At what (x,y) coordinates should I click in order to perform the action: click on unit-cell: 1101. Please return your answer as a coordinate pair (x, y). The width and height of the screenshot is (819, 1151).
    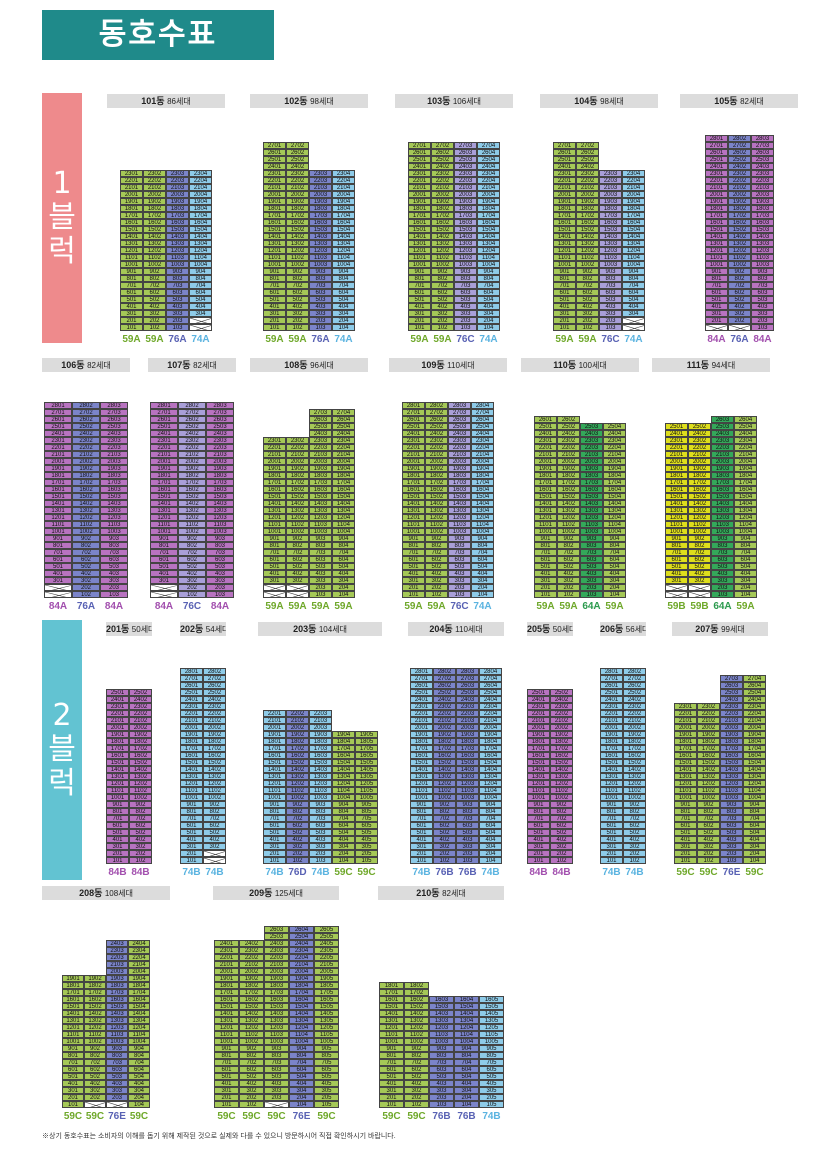
    Looking at the image, I should click on (58, 524).